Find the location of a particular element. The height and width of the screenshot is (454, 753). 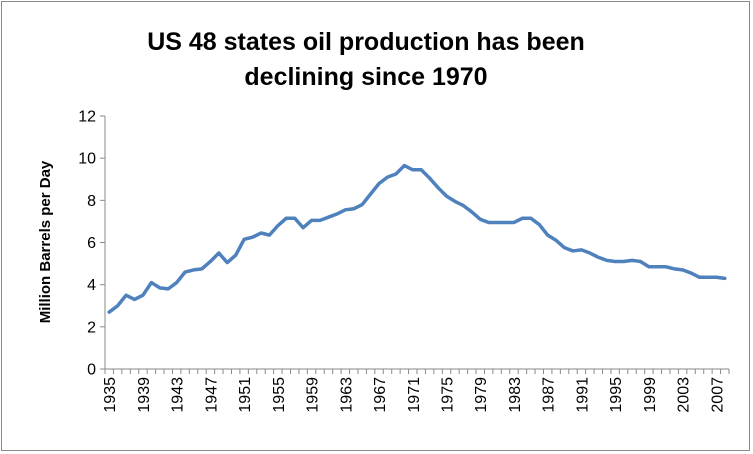

x-tick-label: 1999 is located at coordinates (650, 395).